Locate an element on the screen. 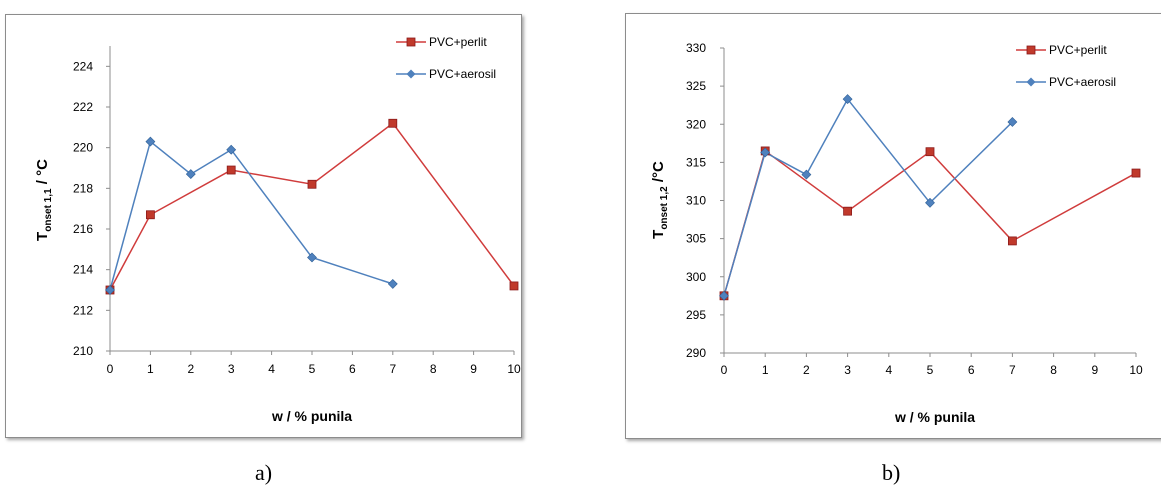 The image size is (1161, 497). y-tick-label: 222 is located at coordinates (83, 107).